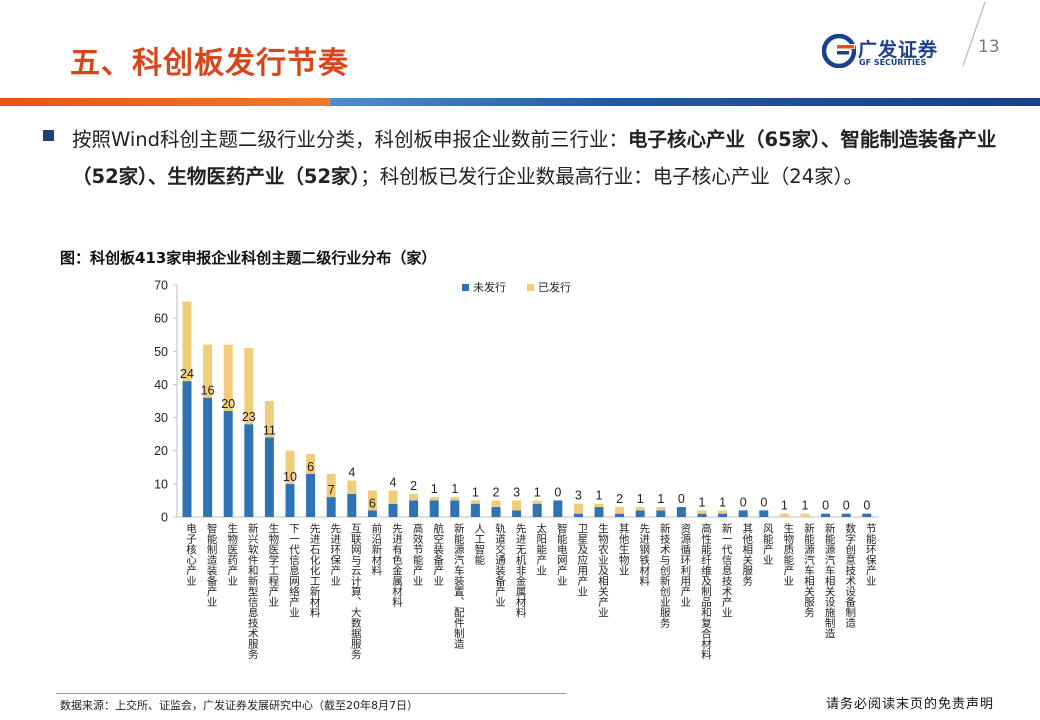 The height and width of the screenshot is (720, 1040). I want to click on x-category-label: 生物农业及相关产业, so click(603, 569).